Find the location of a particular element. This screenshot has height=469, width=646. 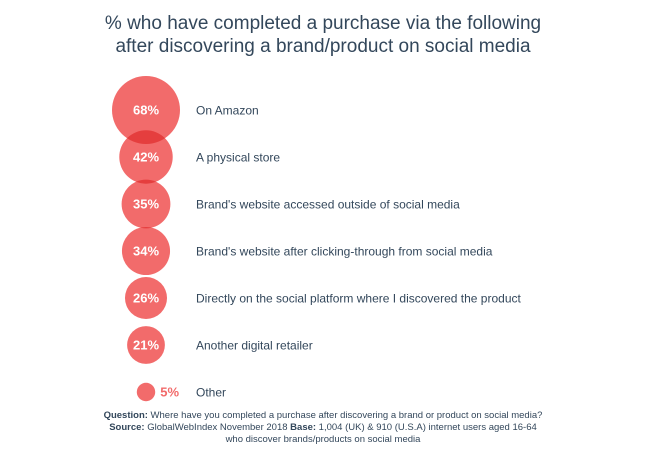

footnote-question-label: Question: is located at coordinates (125, 415).